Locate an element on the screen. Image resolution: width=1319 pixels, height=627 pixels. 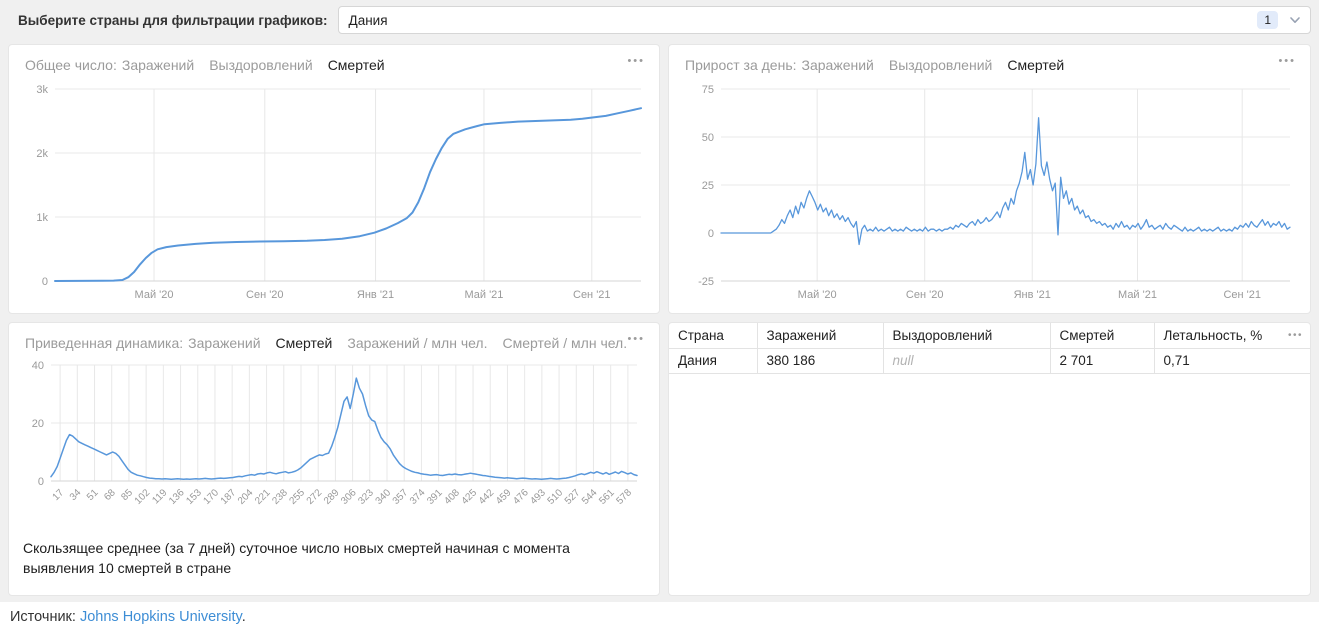
panel-total-title: Общее число: is located at coordinates (71, 65).